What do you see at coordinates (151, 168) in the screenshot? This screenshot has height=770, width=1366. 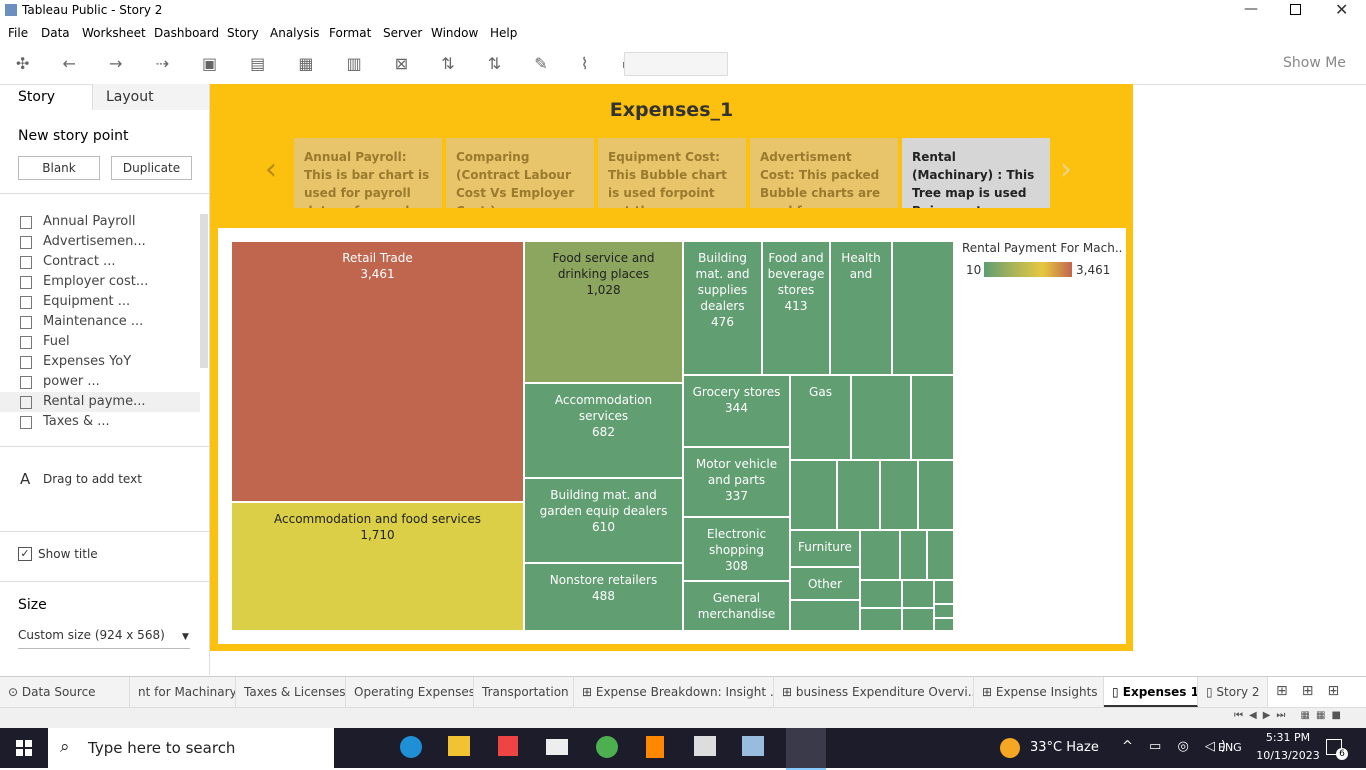 I see `duplicate-button: Duplicate` at bounding box center [151, 168].